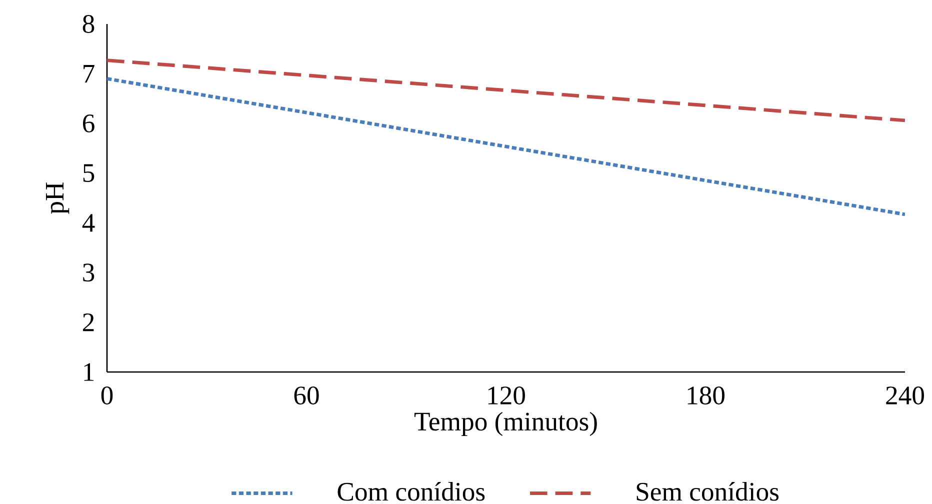  I want to click on y-tick-label: 1, so click(89, 372).